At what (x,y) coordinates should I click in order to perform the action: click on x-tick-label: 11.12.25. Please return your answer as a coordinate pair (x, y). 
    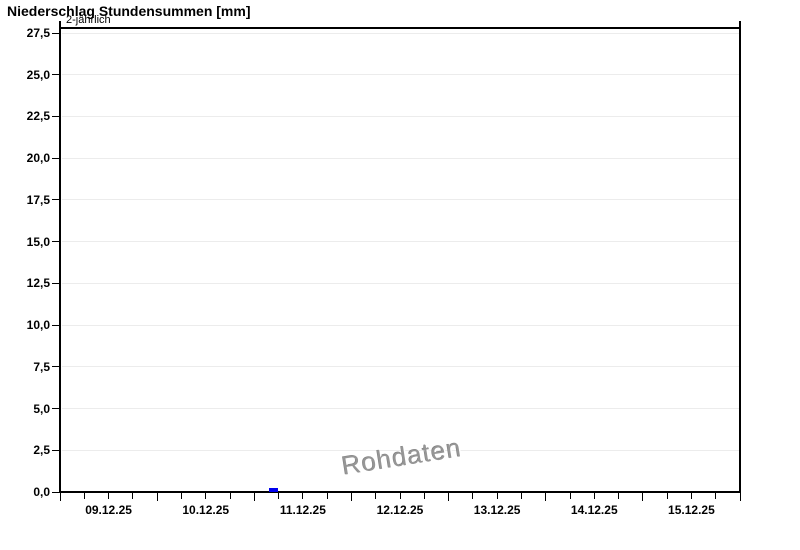
    Looking at the image, I should click on (302, 510).